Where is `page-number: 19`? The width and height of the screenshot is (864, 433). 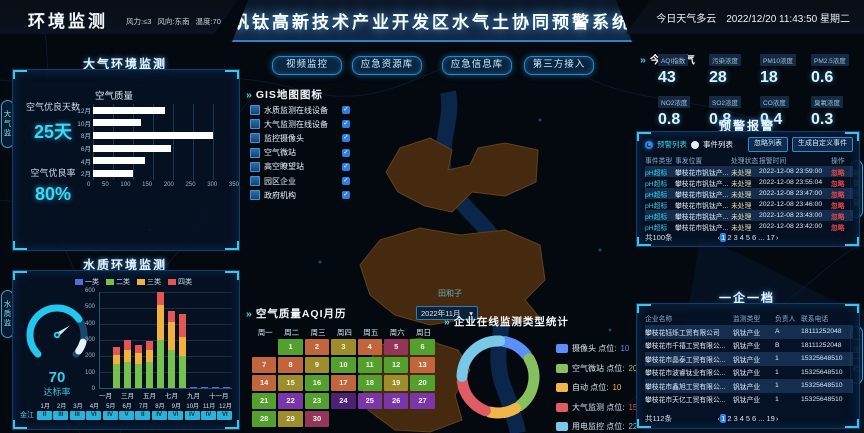 page-number: 19 is located at coordinates (770, 418).